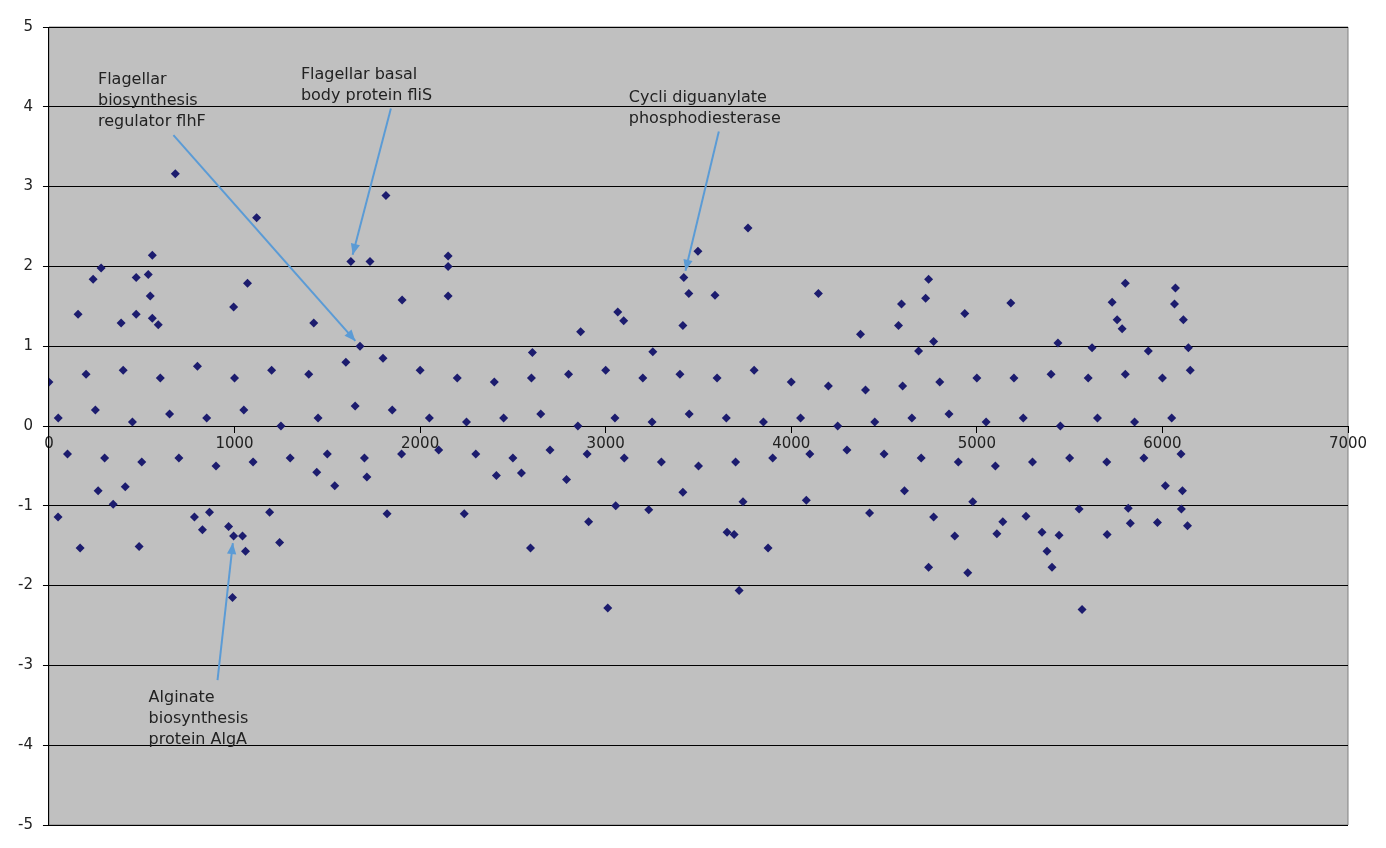 The height and width of the screenshot is (848, 1386). Describe the element at coordinates (1348, 442) in the screenshot. I see `x-tick-label: 7000` at that location.